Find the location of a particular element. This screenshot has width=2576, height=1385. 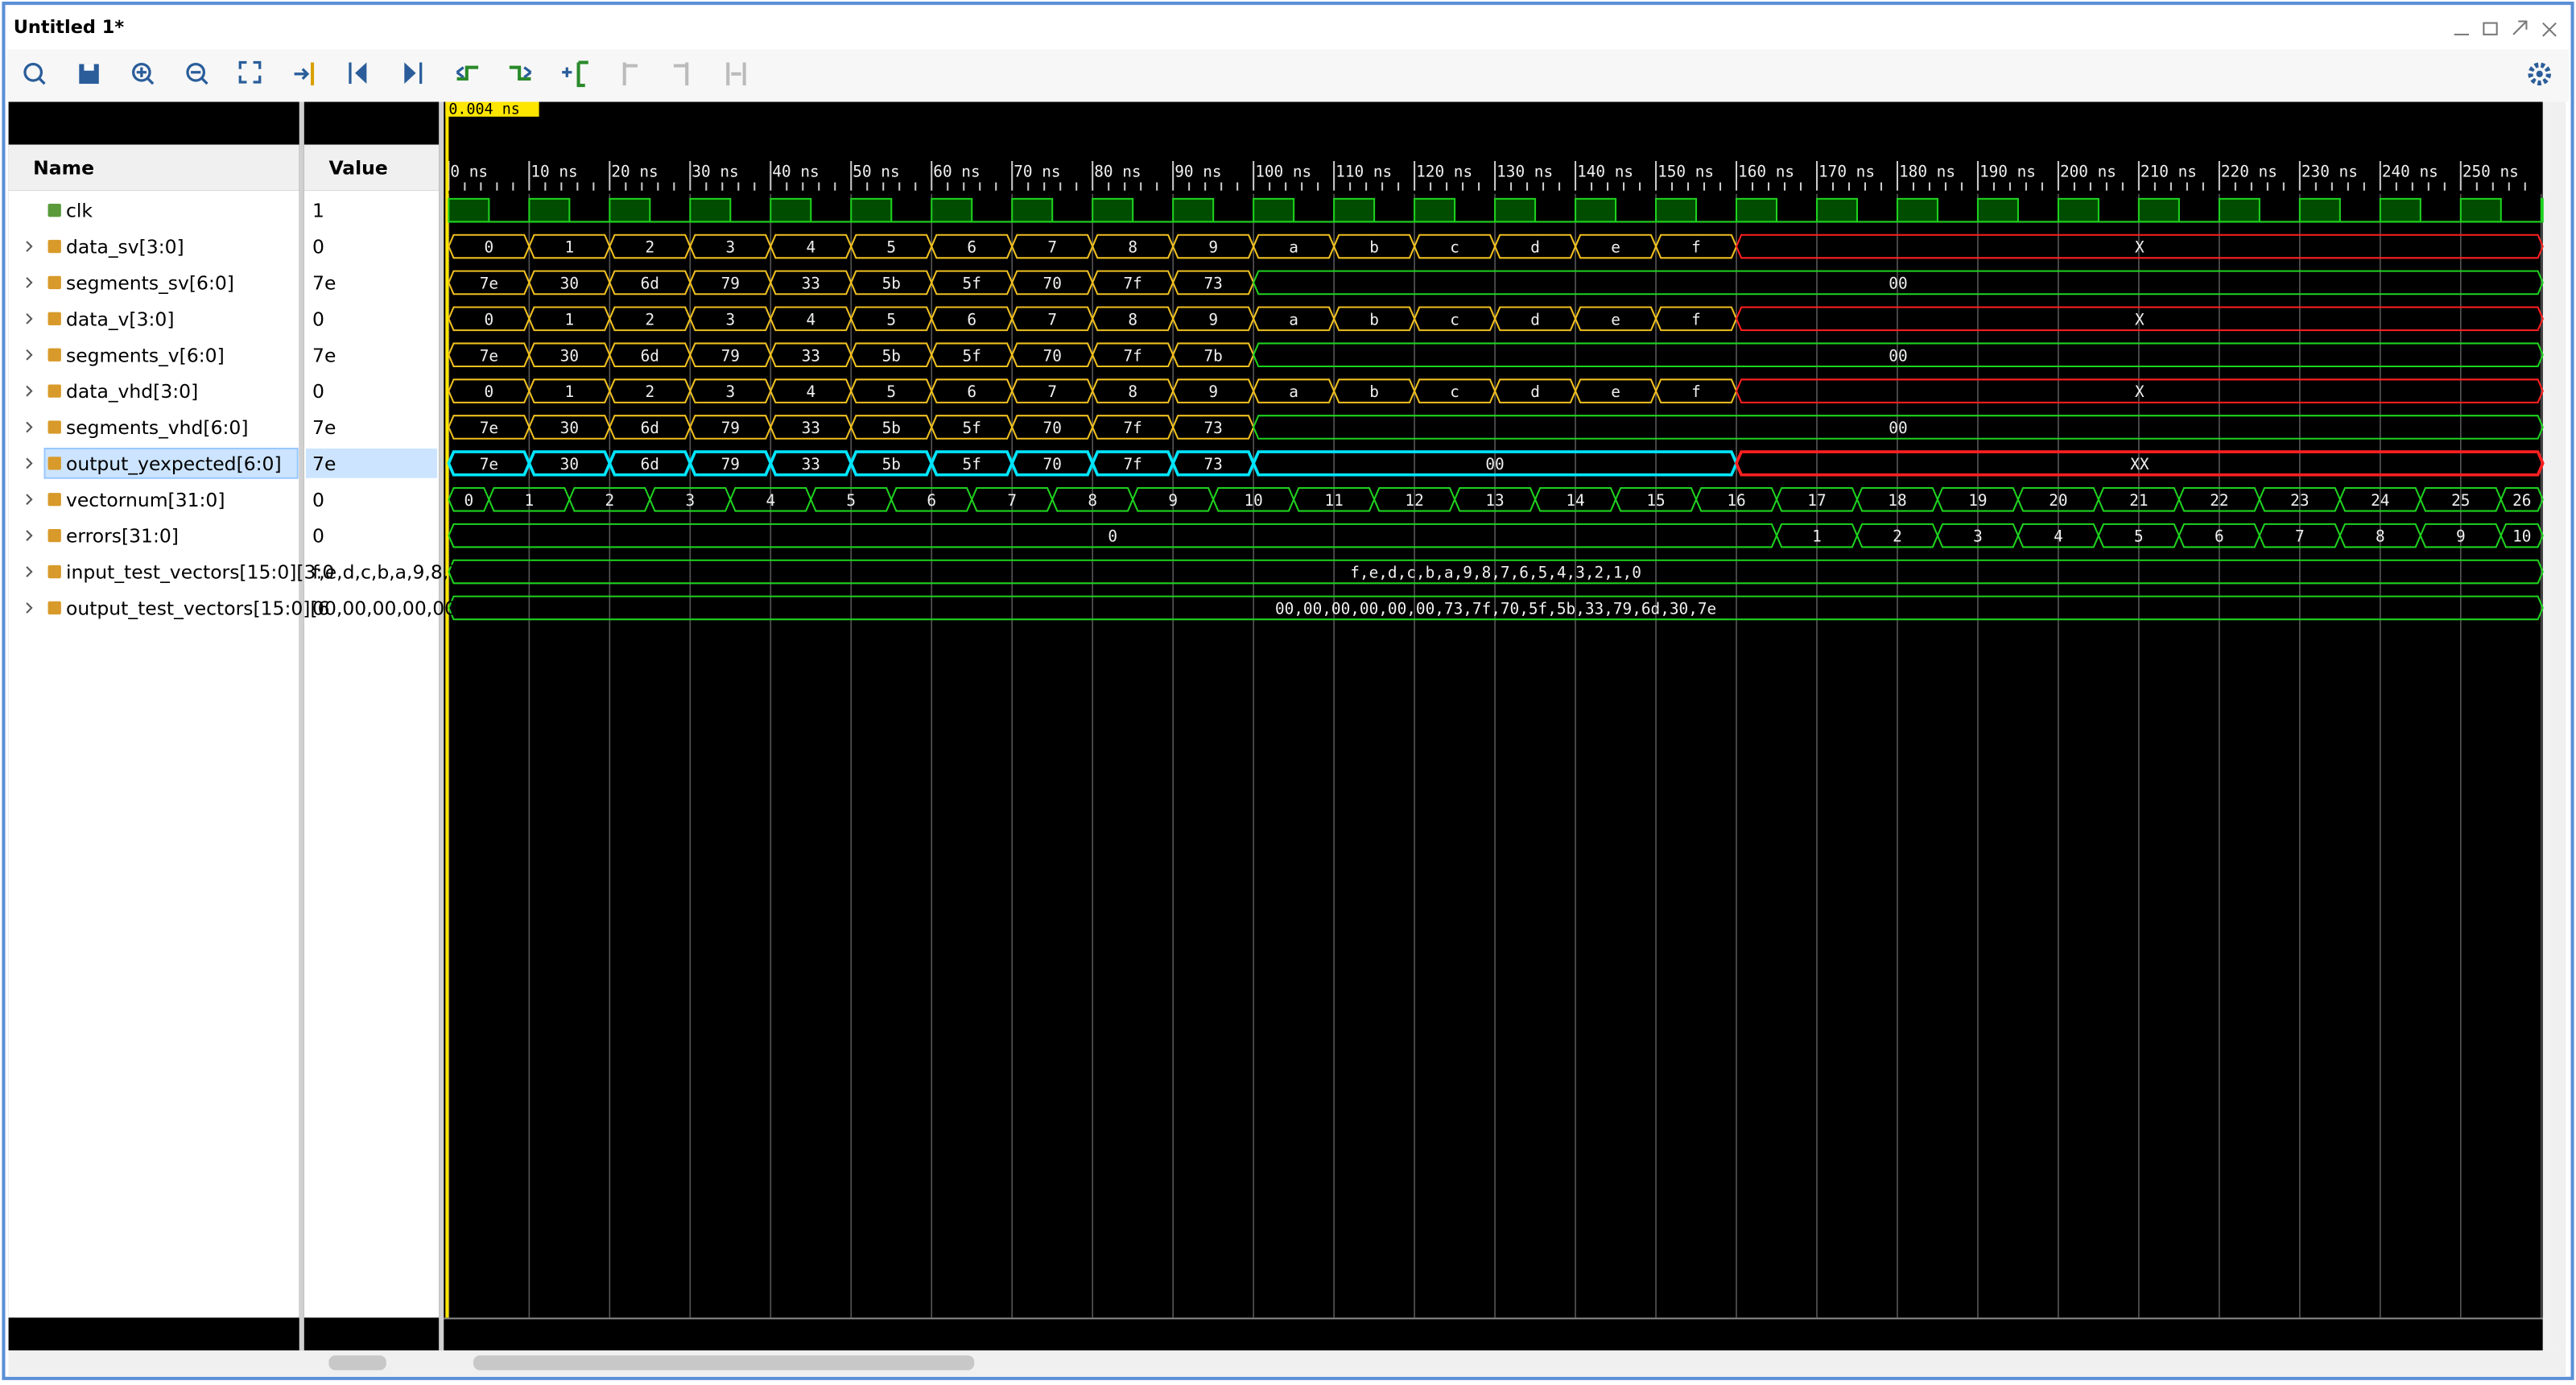

signal-name: data_v[3:0] is located at coordinates (120, 319).